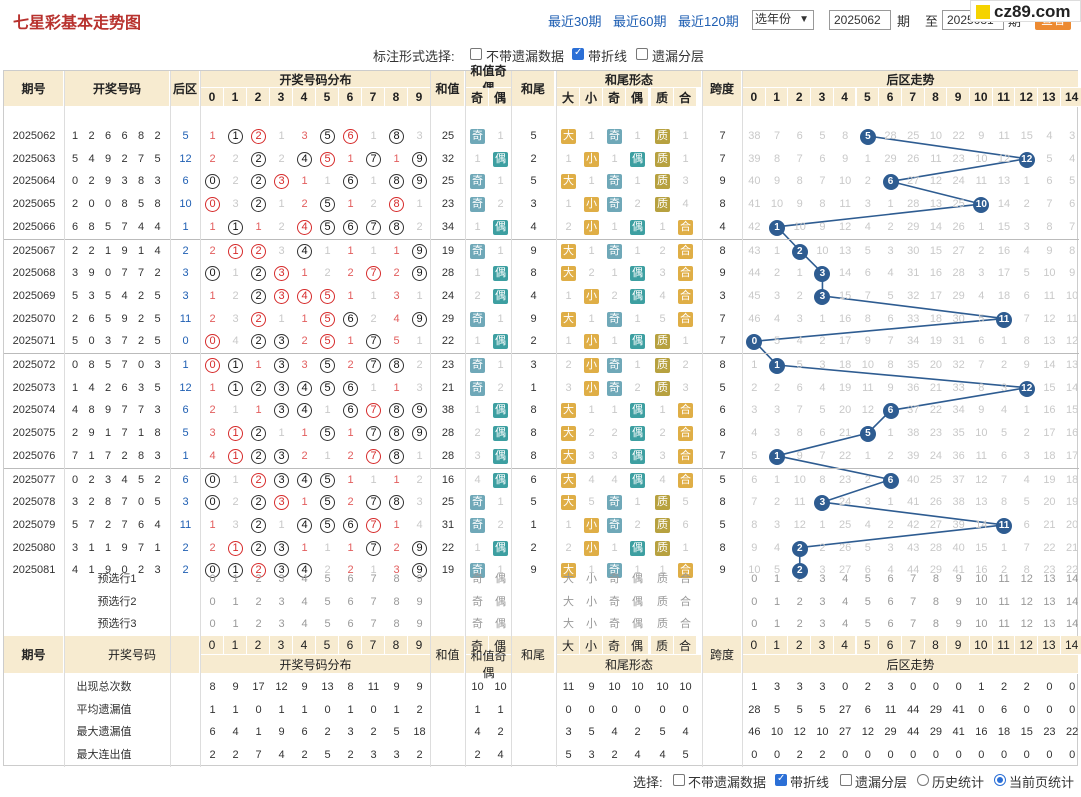 This screenshot has width=1081, height=797. What do you see at coordinates (981, 601) in the screenshot?
I see `preselect-back: 10` at bounding box center [981, 601].